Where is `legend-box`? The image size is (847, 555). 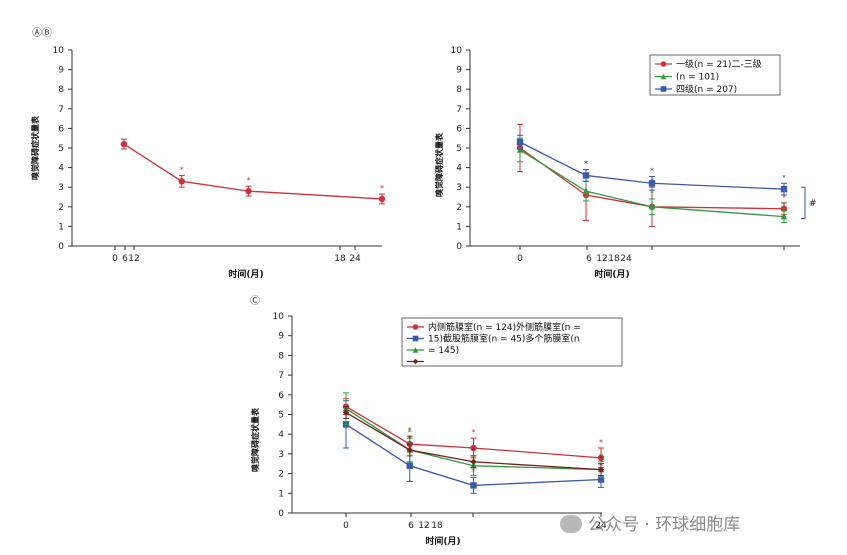
legend-box is located at coordinates (512, 342).